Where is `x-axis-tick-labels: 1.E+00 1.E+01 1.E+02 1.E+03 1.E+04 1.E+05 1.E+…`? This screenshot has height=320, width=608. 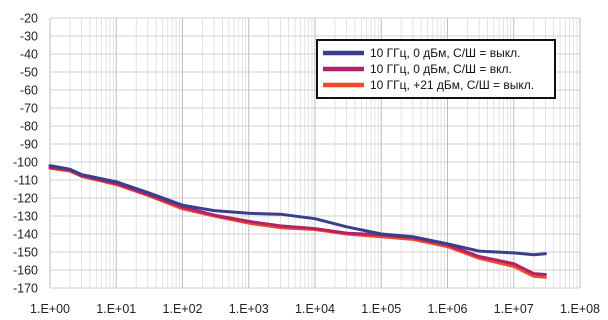
x-axis-tick-labels: 1.E+00 1.E+01 1.E+02 1.E+03 1.E+04 1.E+05 1.E+… is located at coordinates (315, 309).